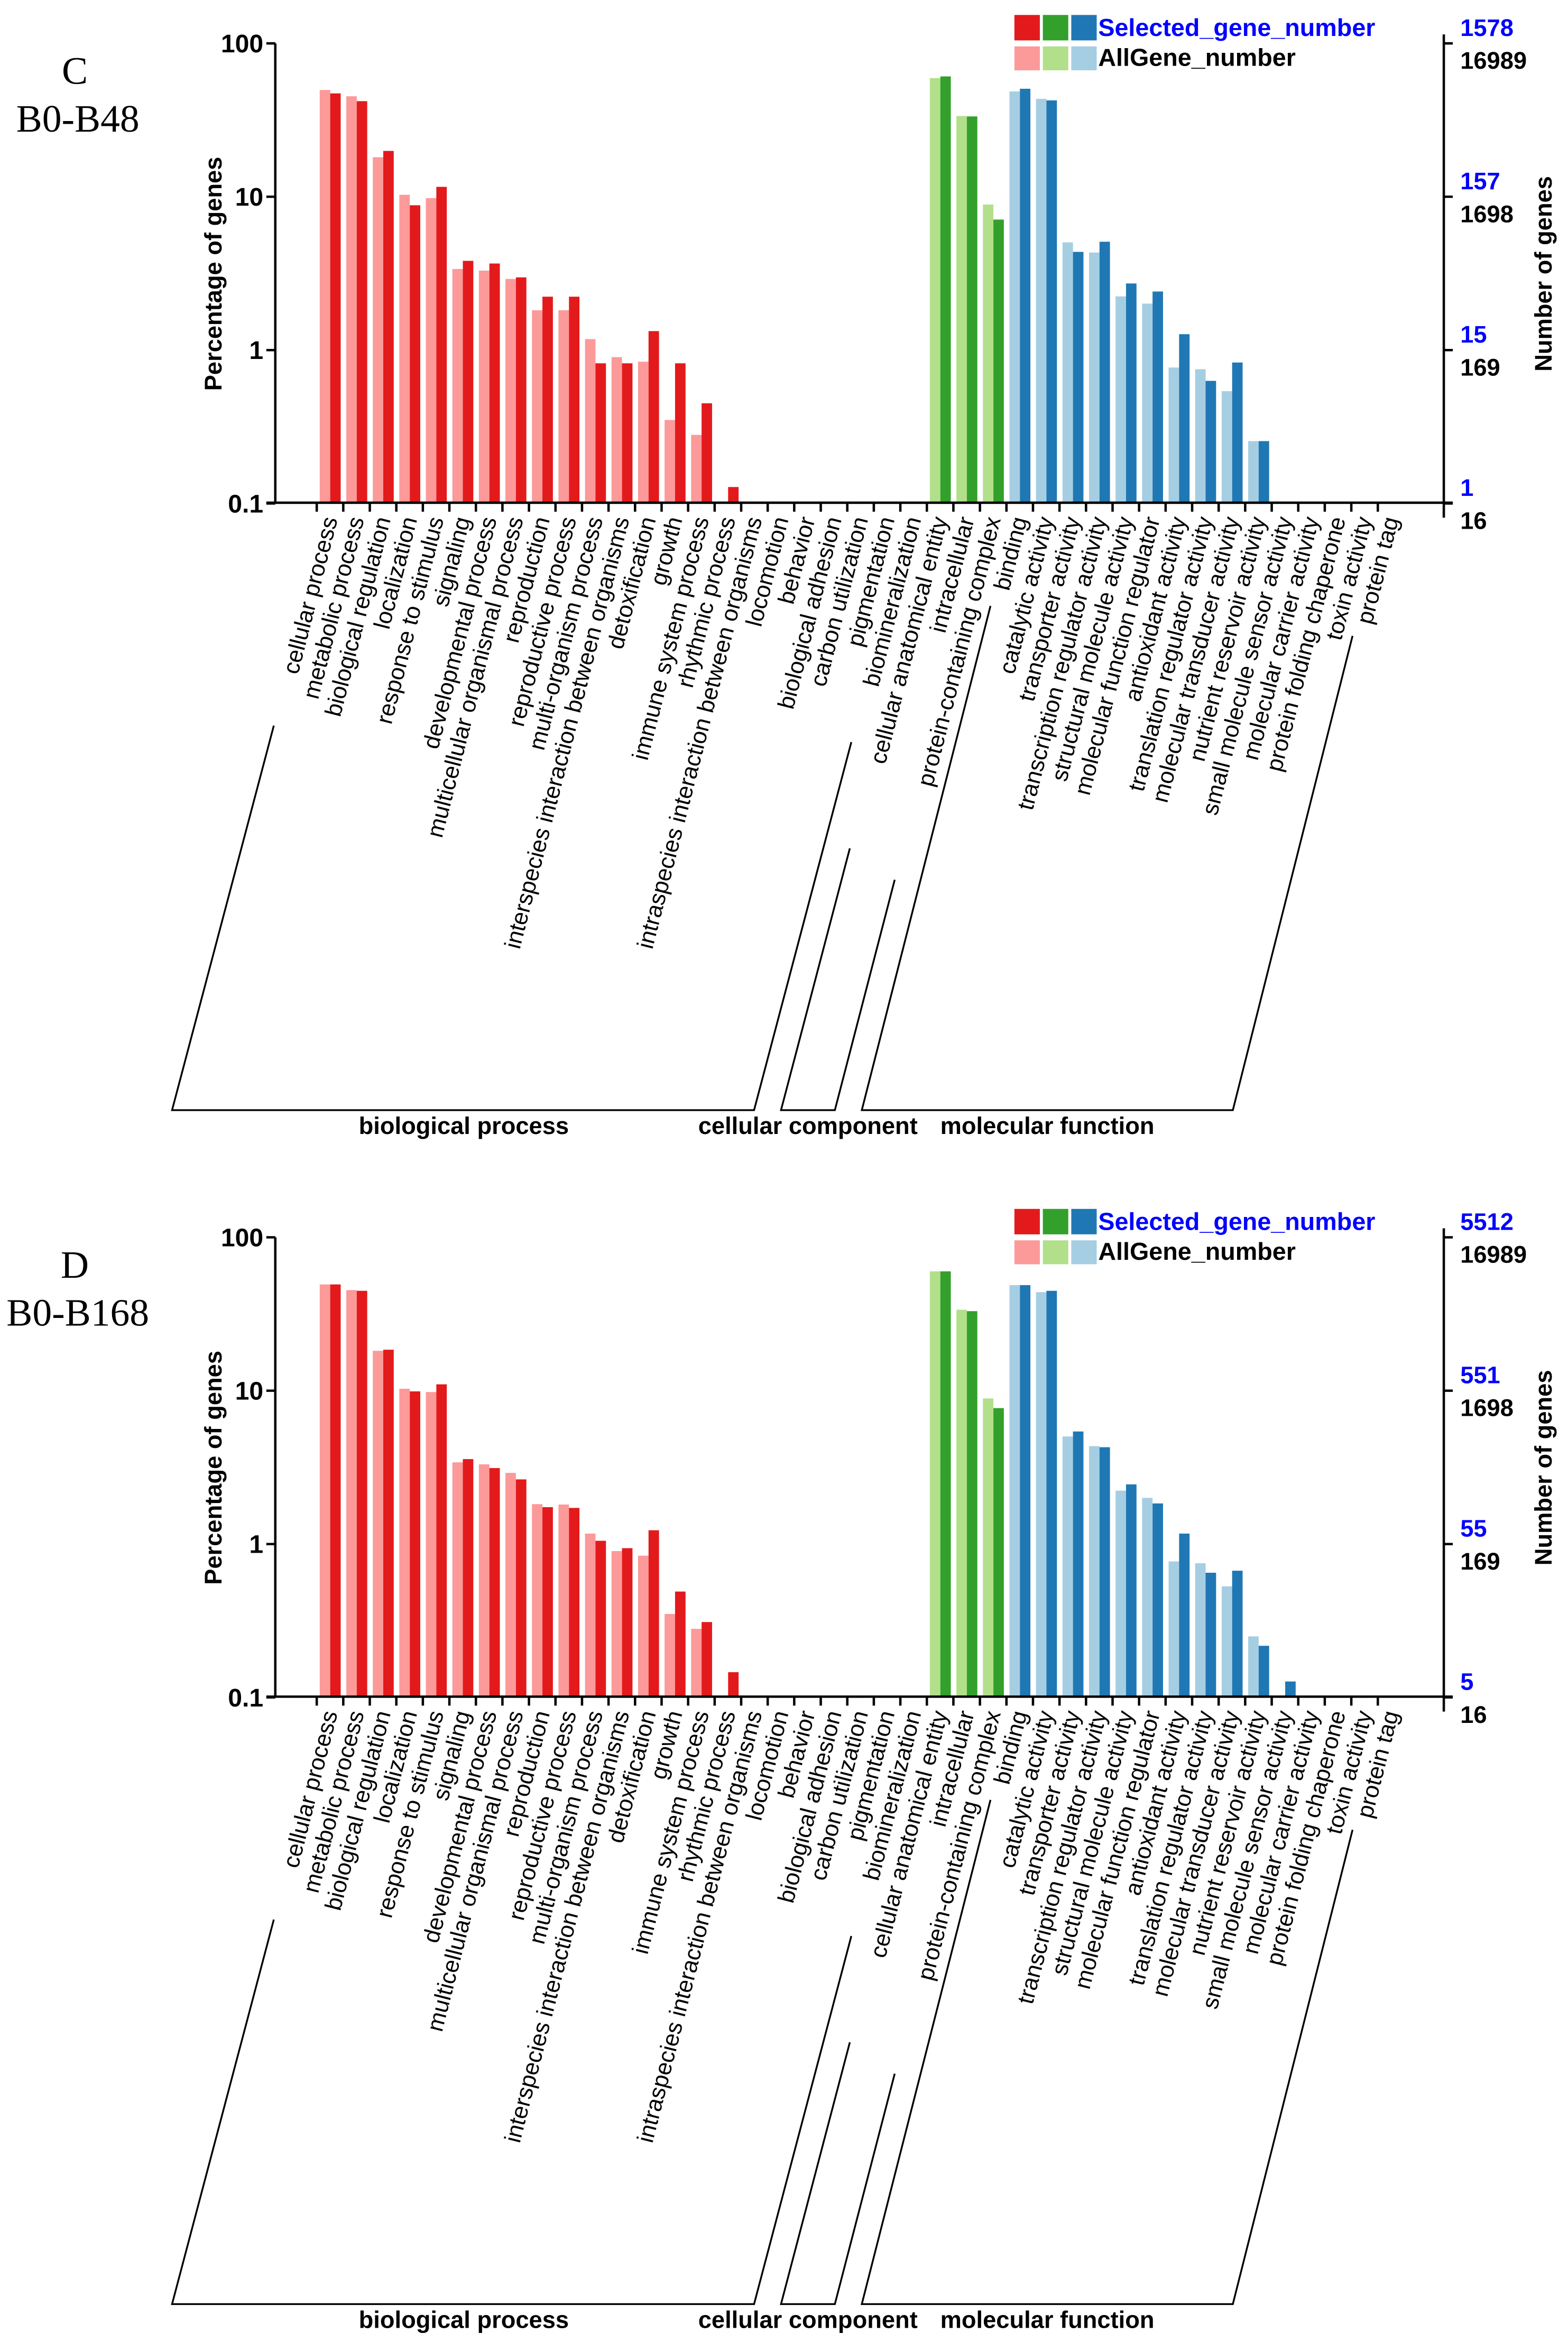 This screenshot has height=2343, width=1568. What do you see at coordinates (1487, 27) in the screenshot?
I see `y-tick-label-right-selected: 1578` at bounding box center [1487, 27].